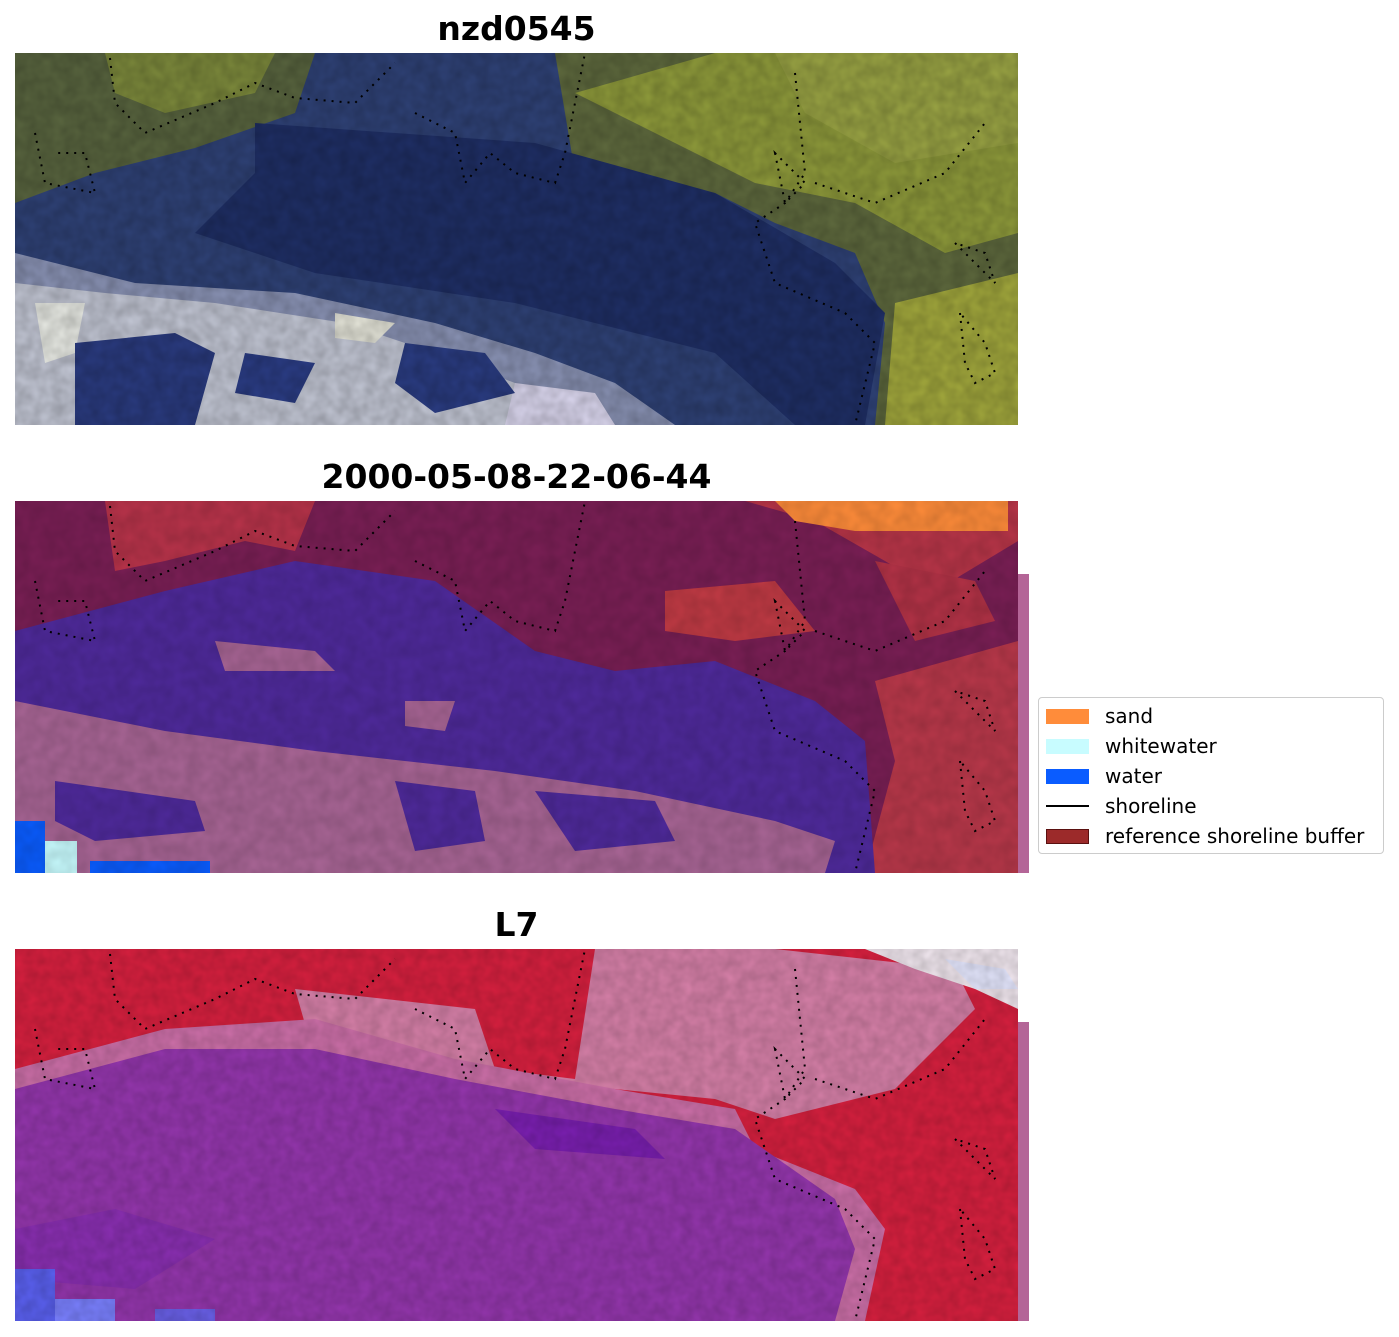  What do you see at coordinates (1067, 746) in the screenshot?
I see `whitewater-swatch` at bounding box center [1067, 746].